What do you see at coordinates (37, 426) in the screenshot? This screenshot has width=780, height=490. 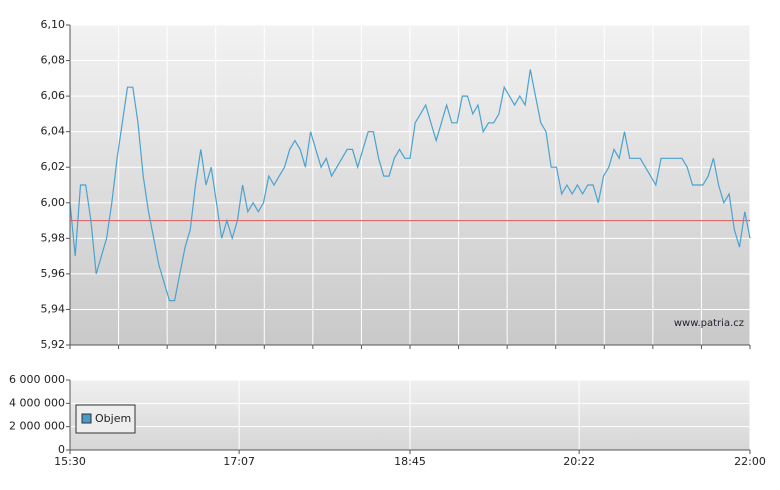 I see `y-tick-label: 2 000 000` at bounding box center [37, 426].